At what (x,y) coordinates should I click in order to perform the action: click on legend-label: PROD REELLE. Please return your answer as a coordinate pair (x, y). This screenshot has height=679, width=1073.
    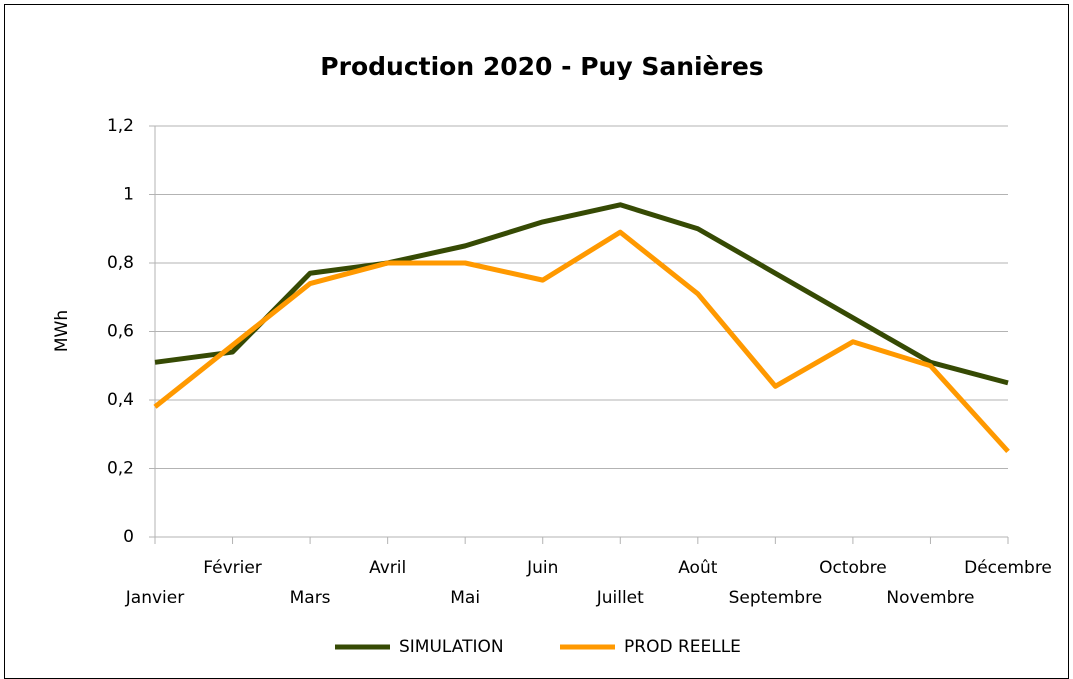
    Looking at the image, I should click on (682, 647).